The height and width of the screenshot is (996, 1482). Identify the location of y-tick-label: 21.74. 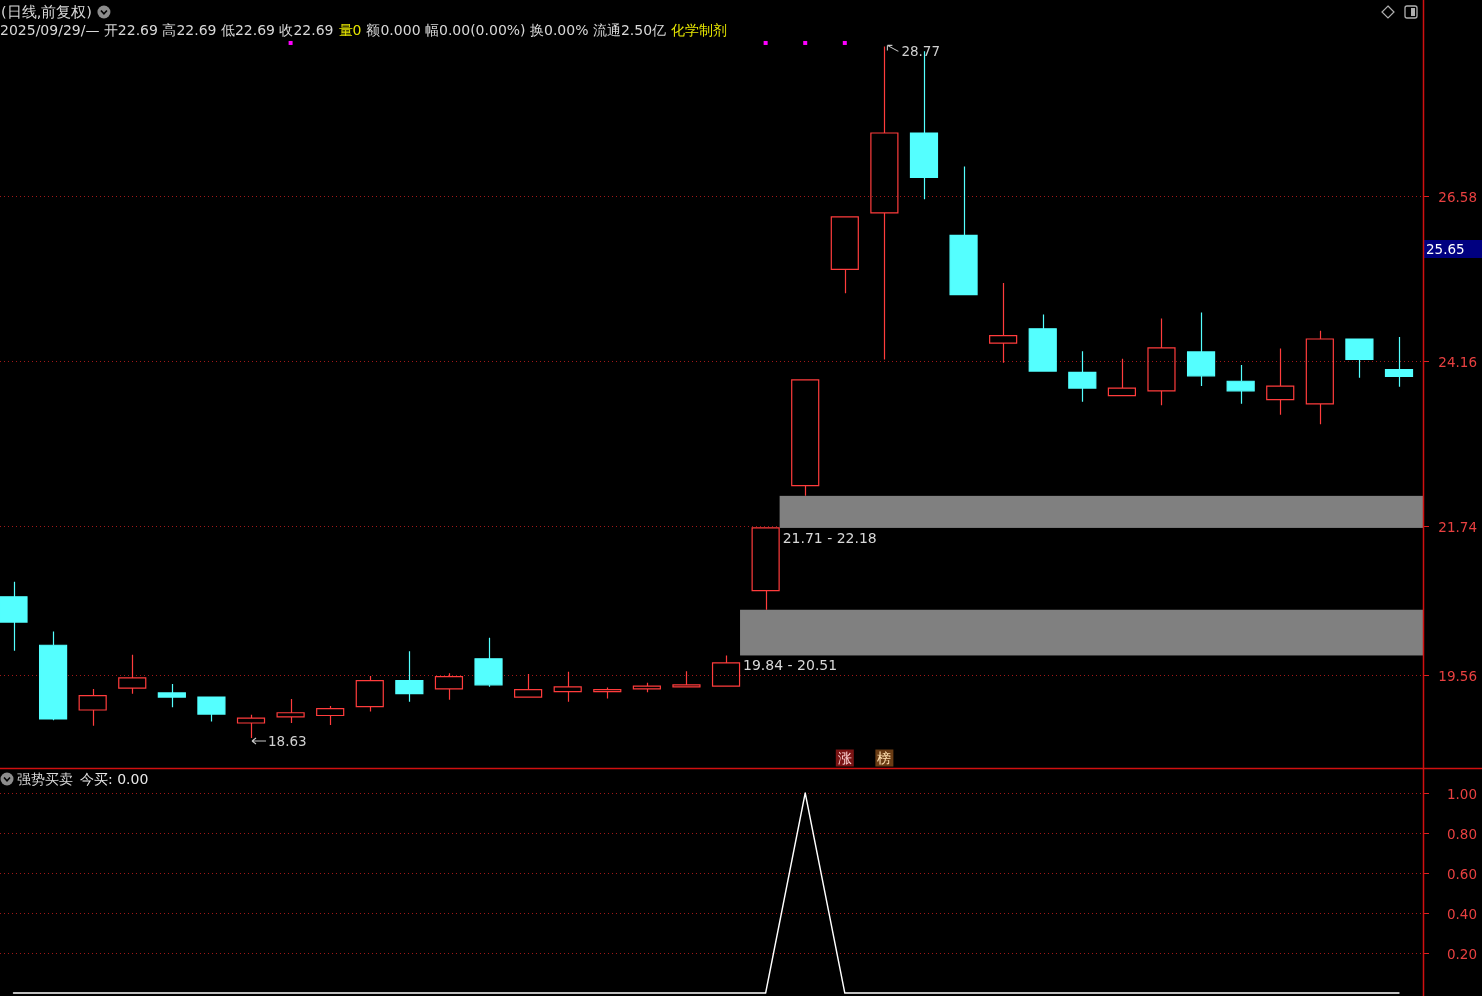
(1457, 526).